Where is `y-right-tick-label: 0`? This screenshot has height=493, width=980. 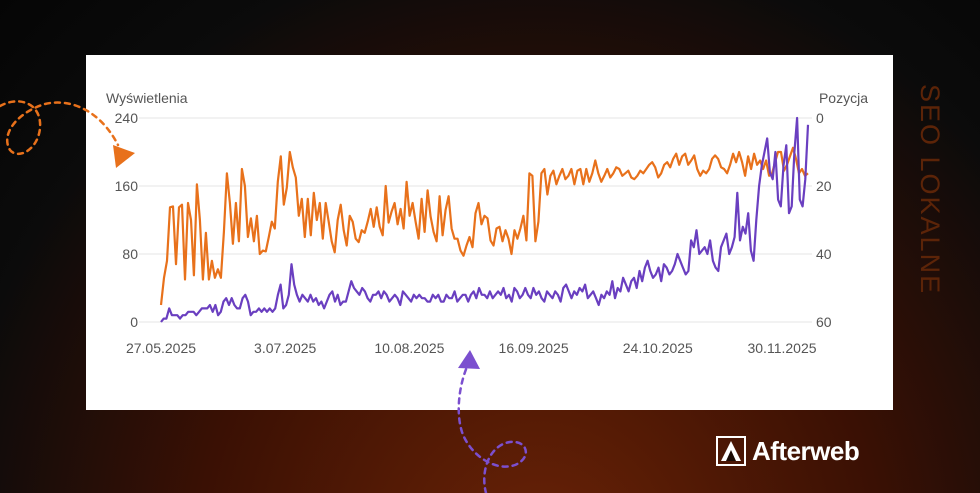 y-right-tick-label: 0 is located at coordinates (820, 118).